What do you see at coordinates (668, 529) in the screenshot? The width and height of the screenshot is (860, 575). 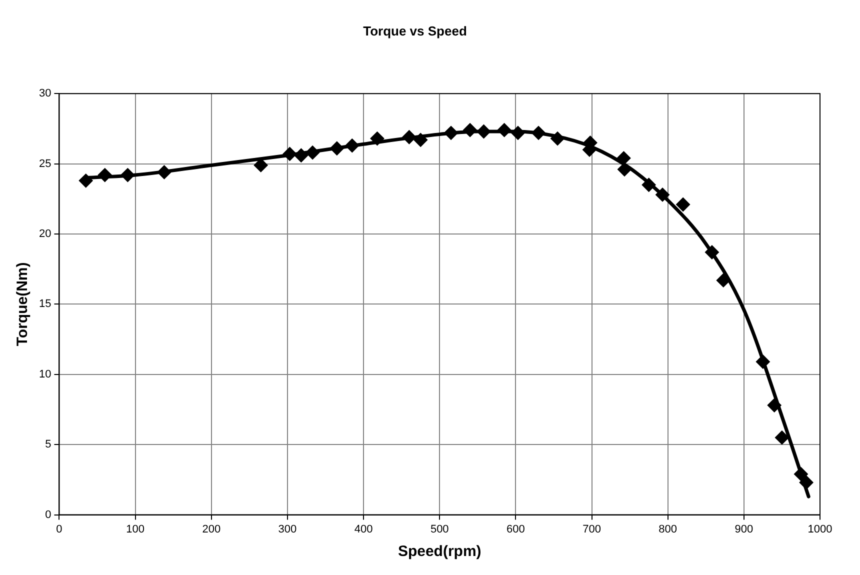 I see `x-tick-label: 800` at bounding box center [668, 529].